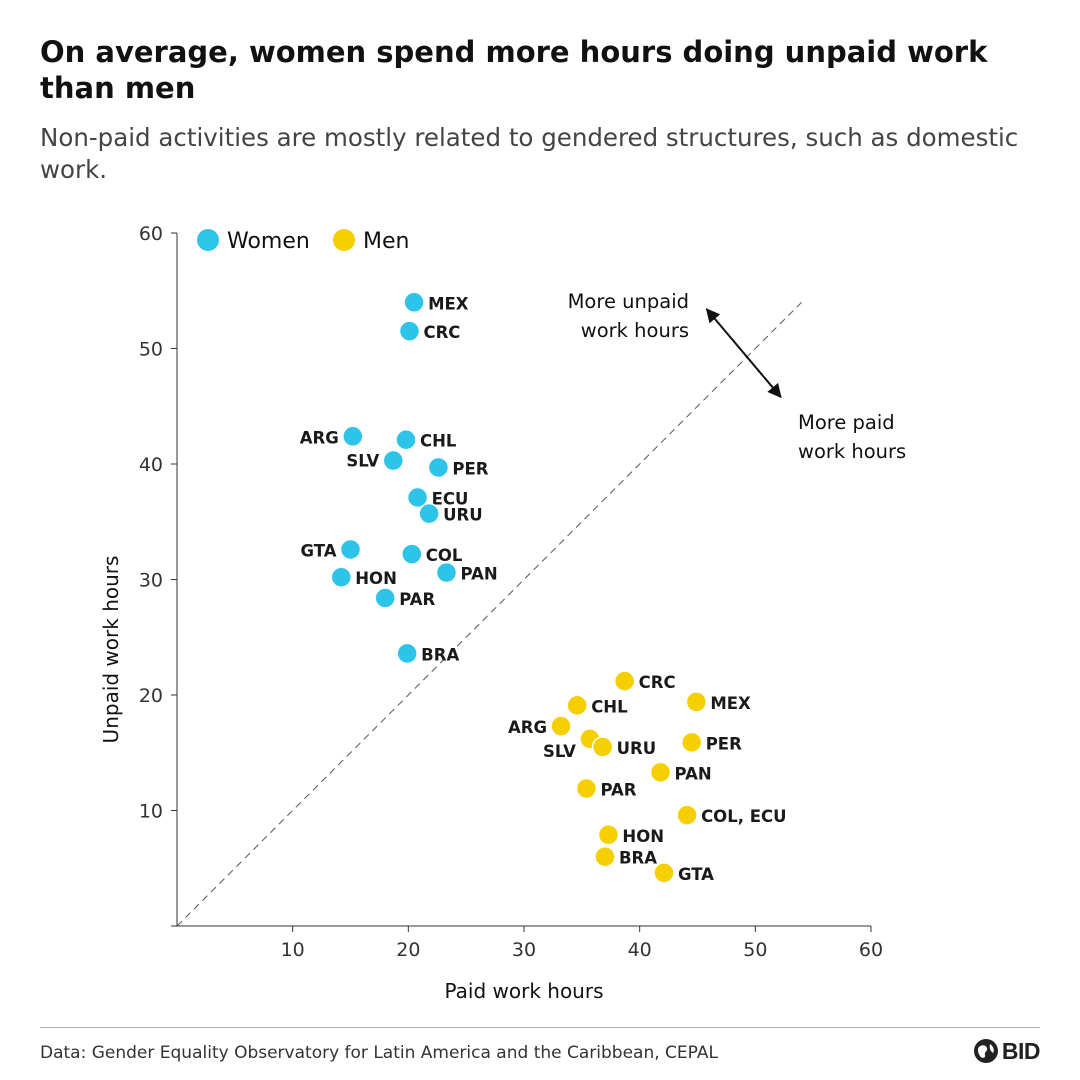 This screenshot has height=1080, width=1080. What do you see at coordinates (151, 696) in the screenshot?
I see `y-tick-label: 20` at bounding box center [151, 696].